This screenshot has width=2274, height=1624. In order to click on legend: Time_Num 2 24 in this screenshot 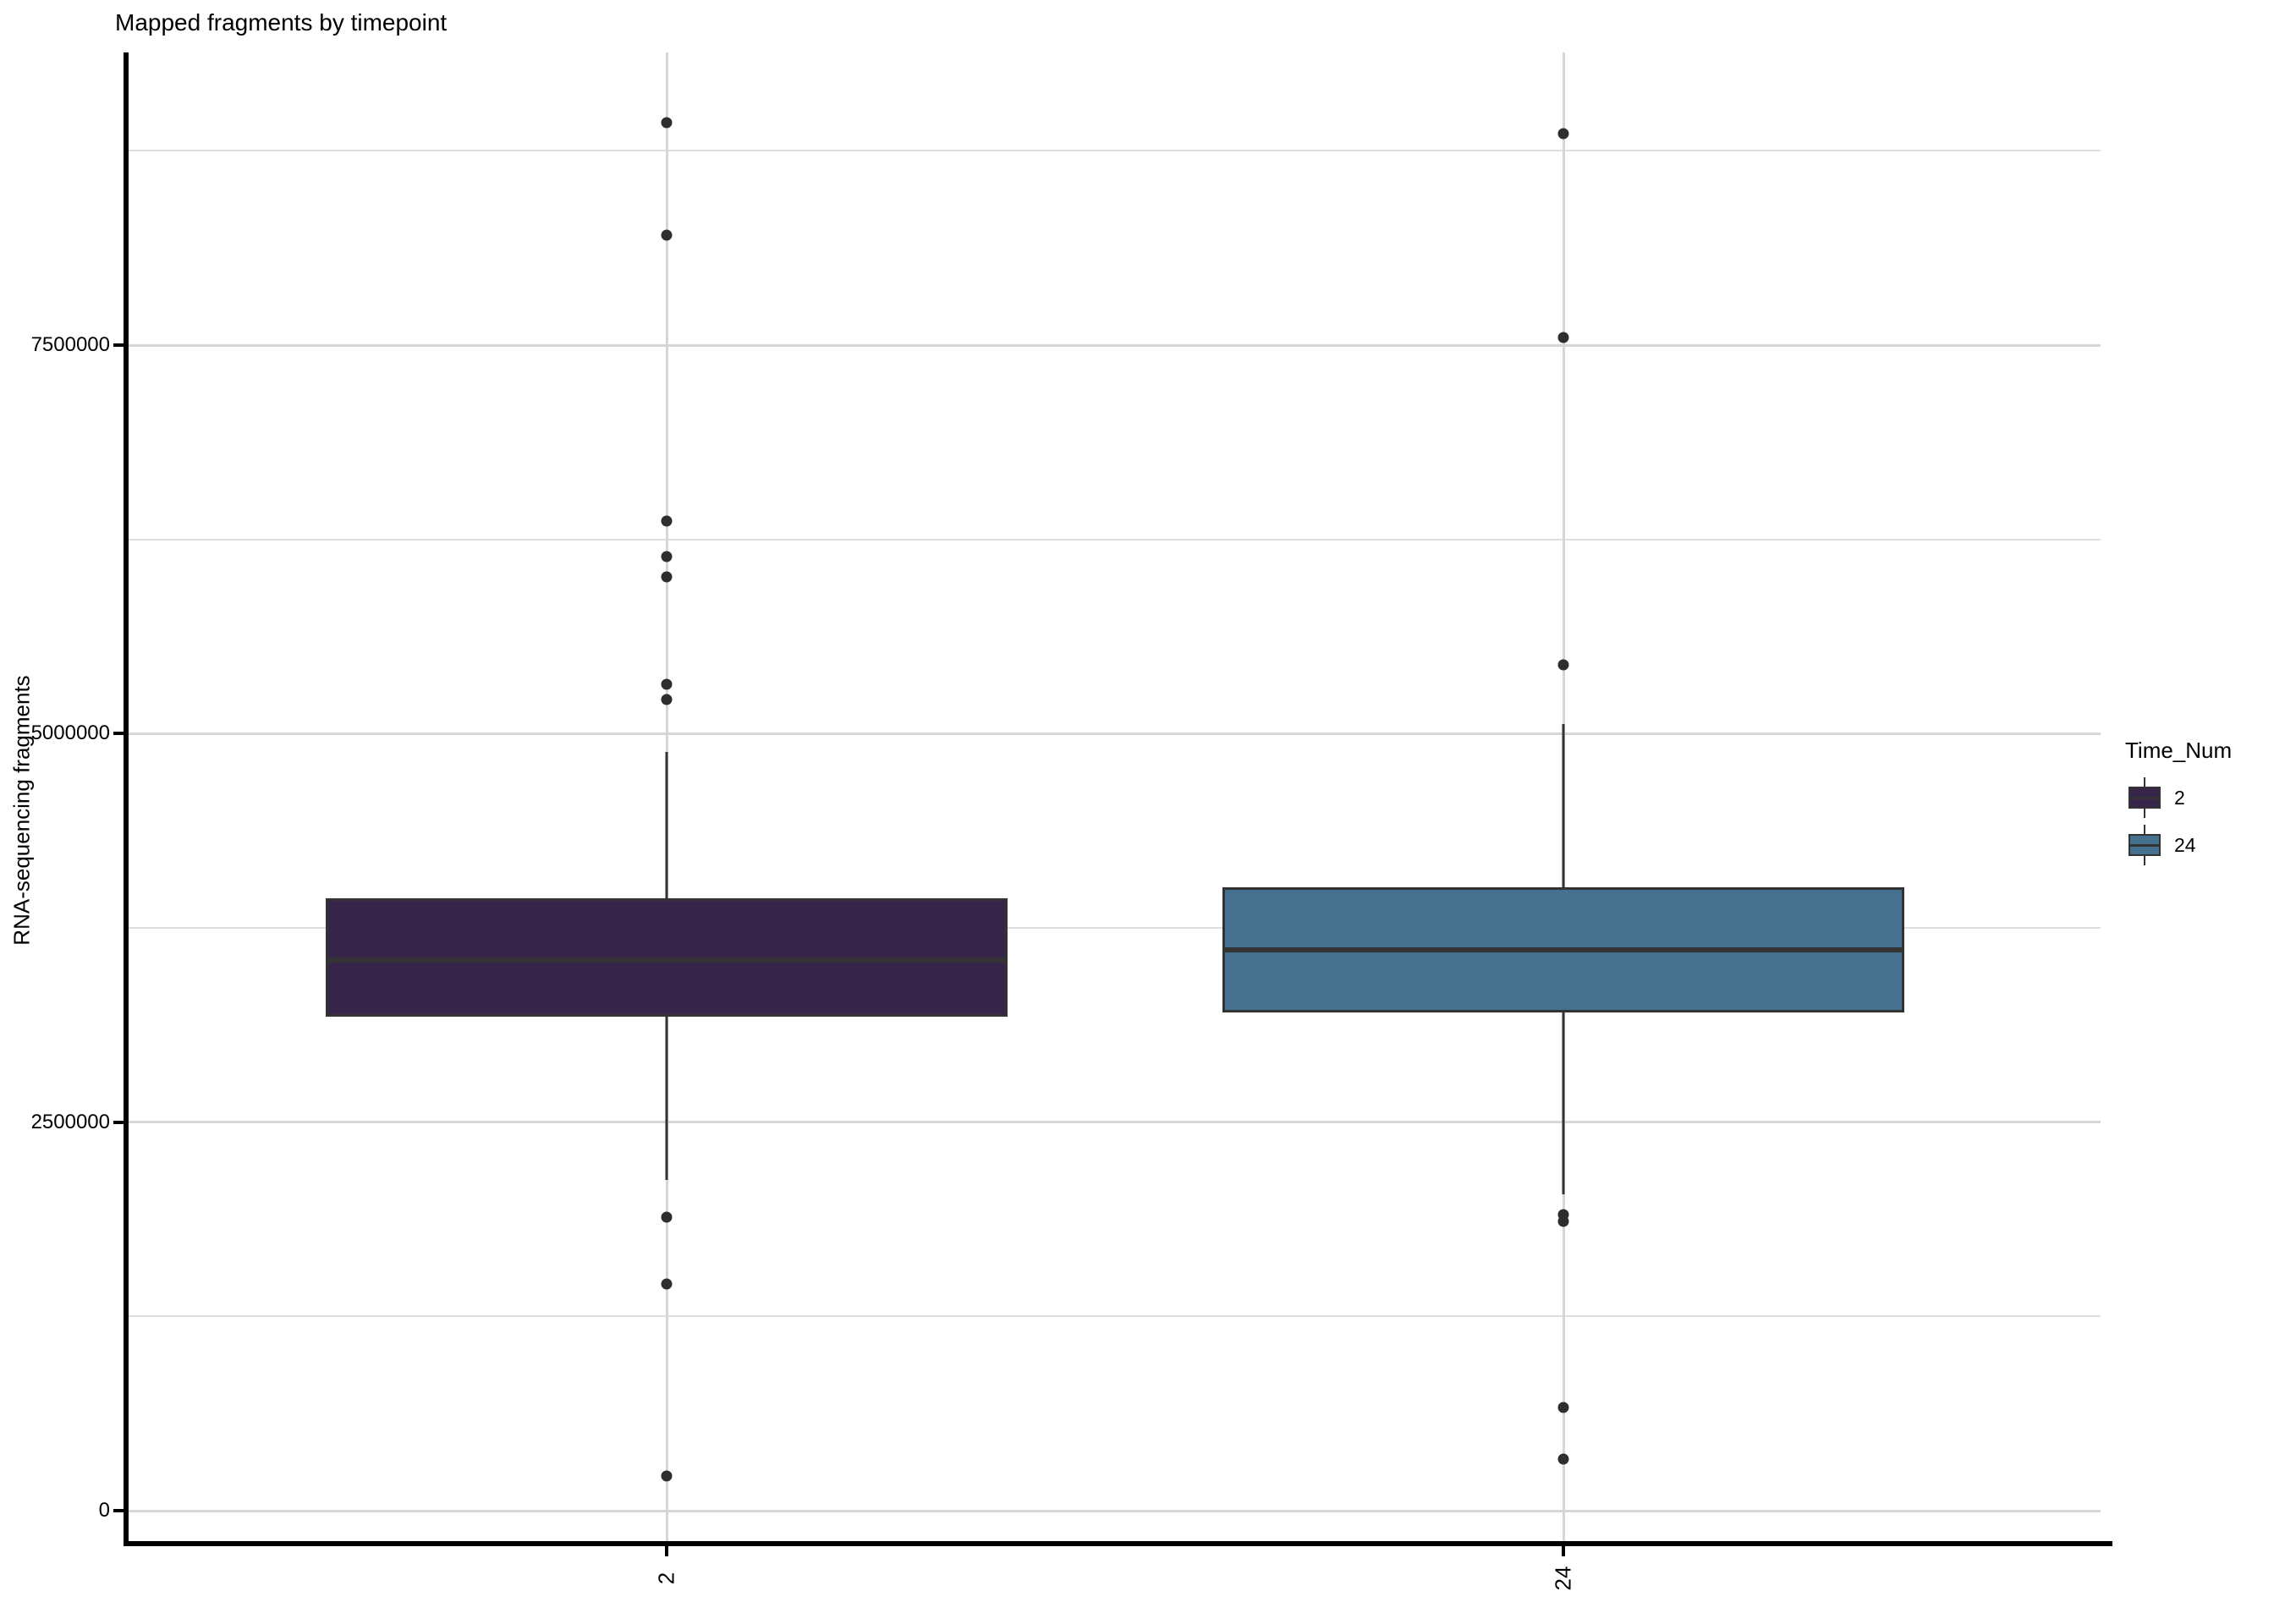, I will do `click(2199, 805)`.